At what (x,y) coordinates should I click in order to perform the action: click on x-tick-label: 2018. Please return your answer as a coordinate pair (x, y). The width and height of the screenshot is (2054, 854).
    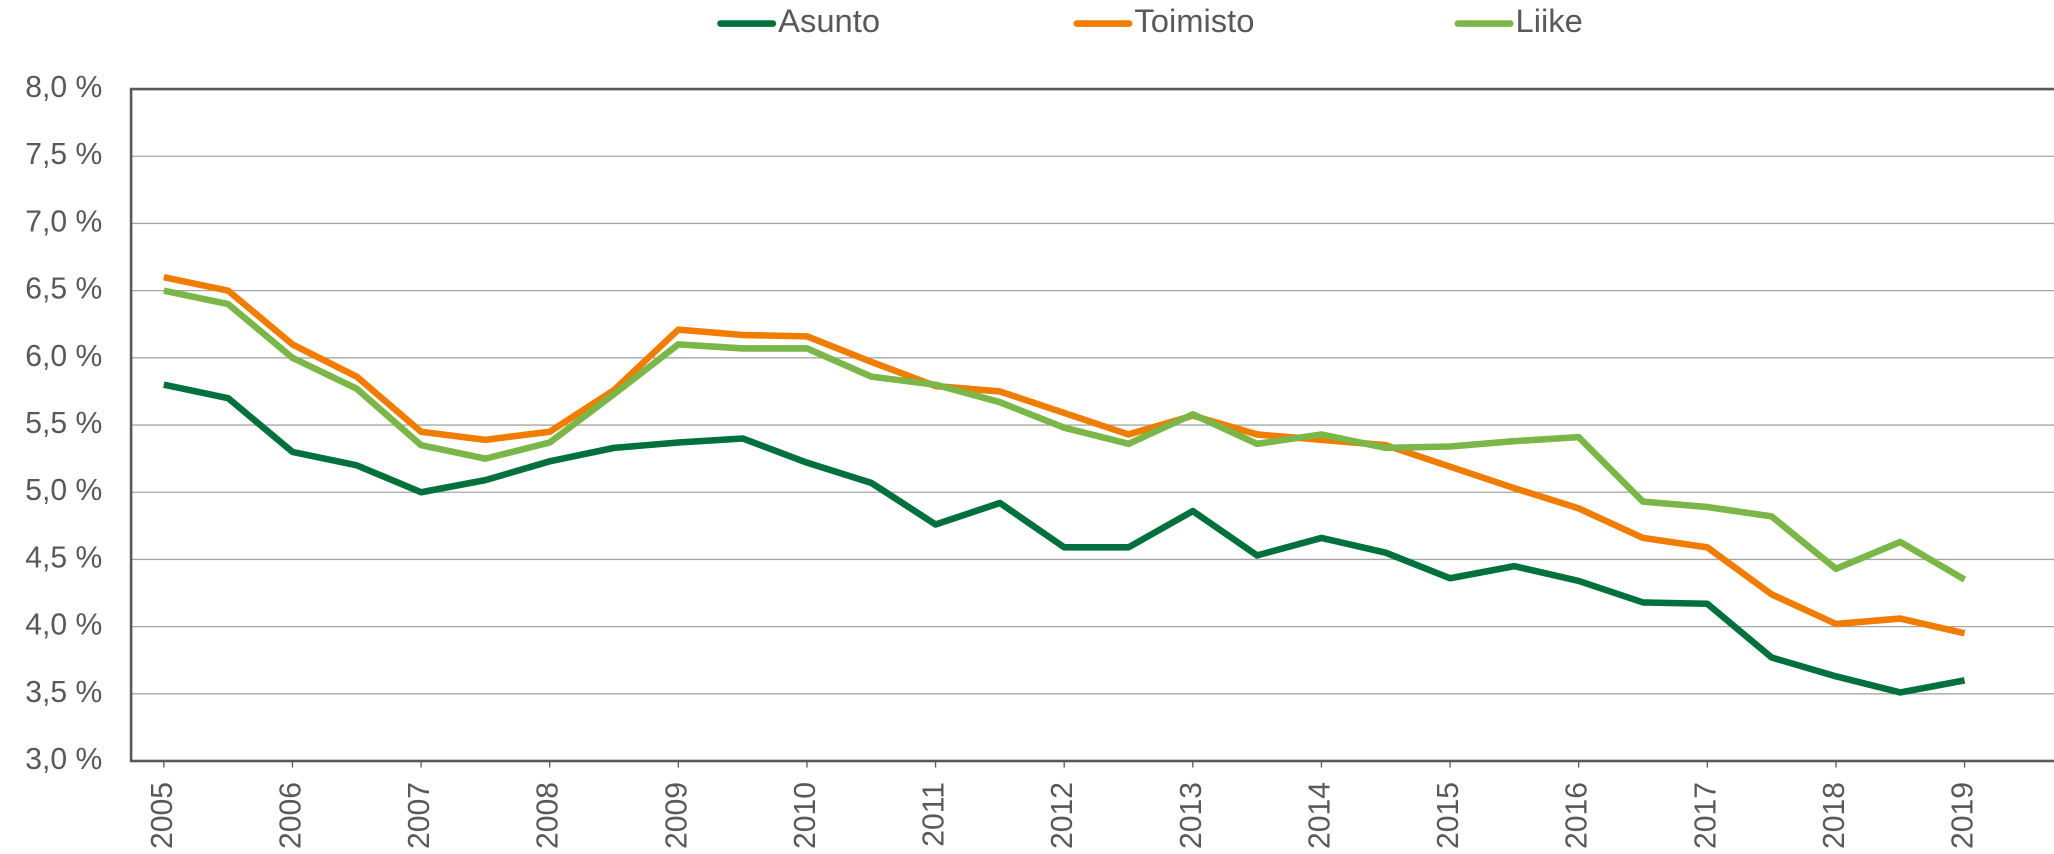
    Looking at the image, I should click on (1834, 815).